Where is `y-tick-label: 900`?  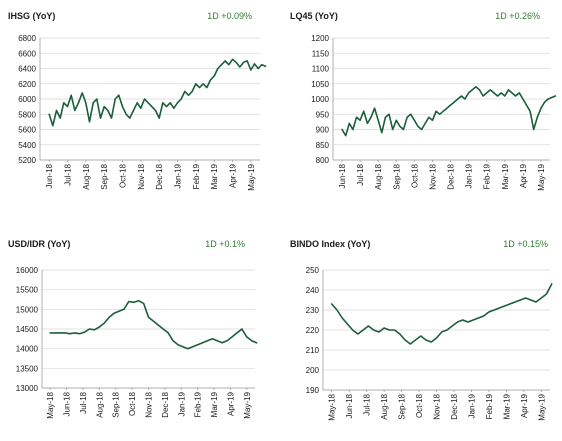
y-tick-label: 900 is located at coordinates (323, 130).